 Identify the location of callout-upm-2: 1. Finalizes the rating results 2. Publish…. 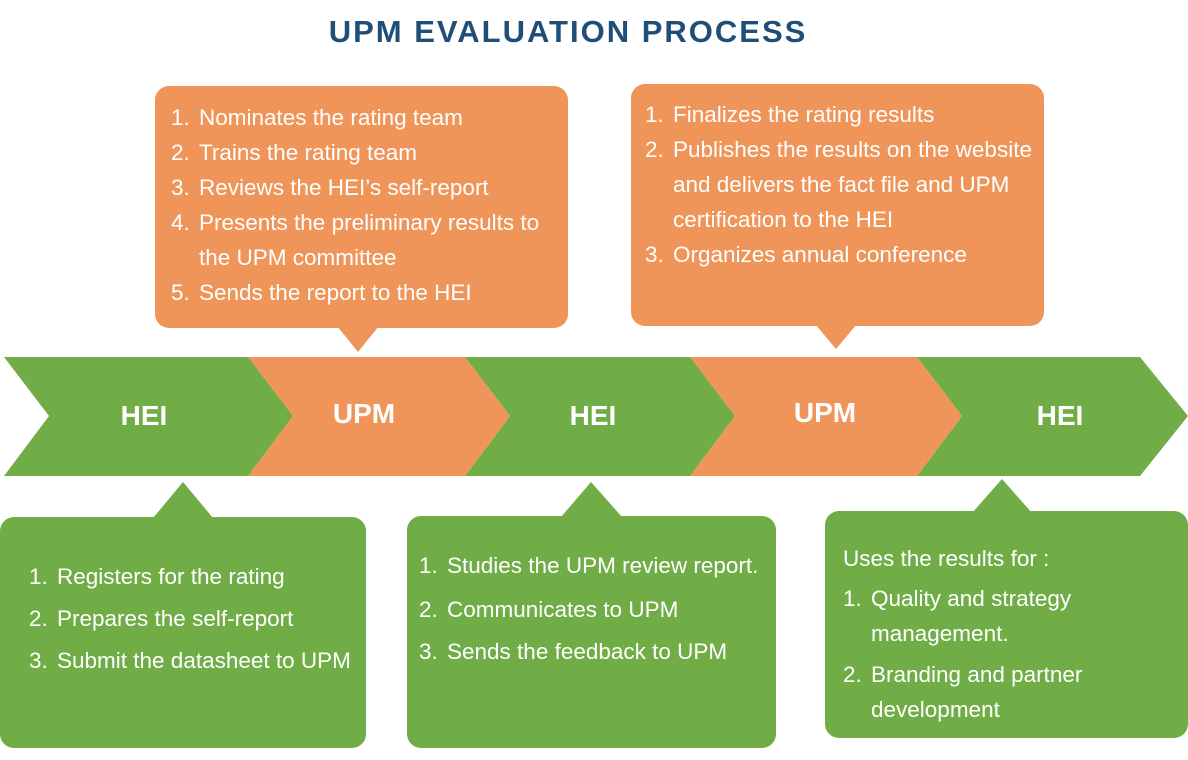
(837, 205).